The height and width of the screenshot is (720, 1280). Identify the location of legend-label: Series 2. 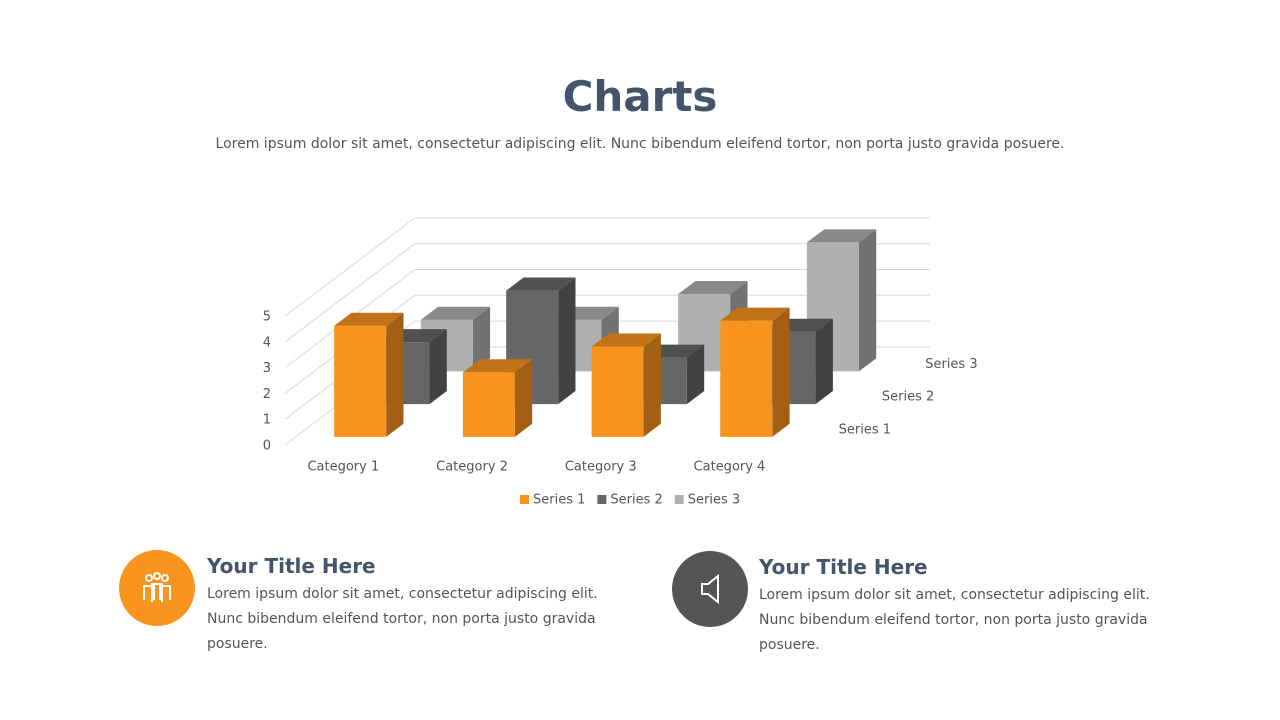
(636, 500).